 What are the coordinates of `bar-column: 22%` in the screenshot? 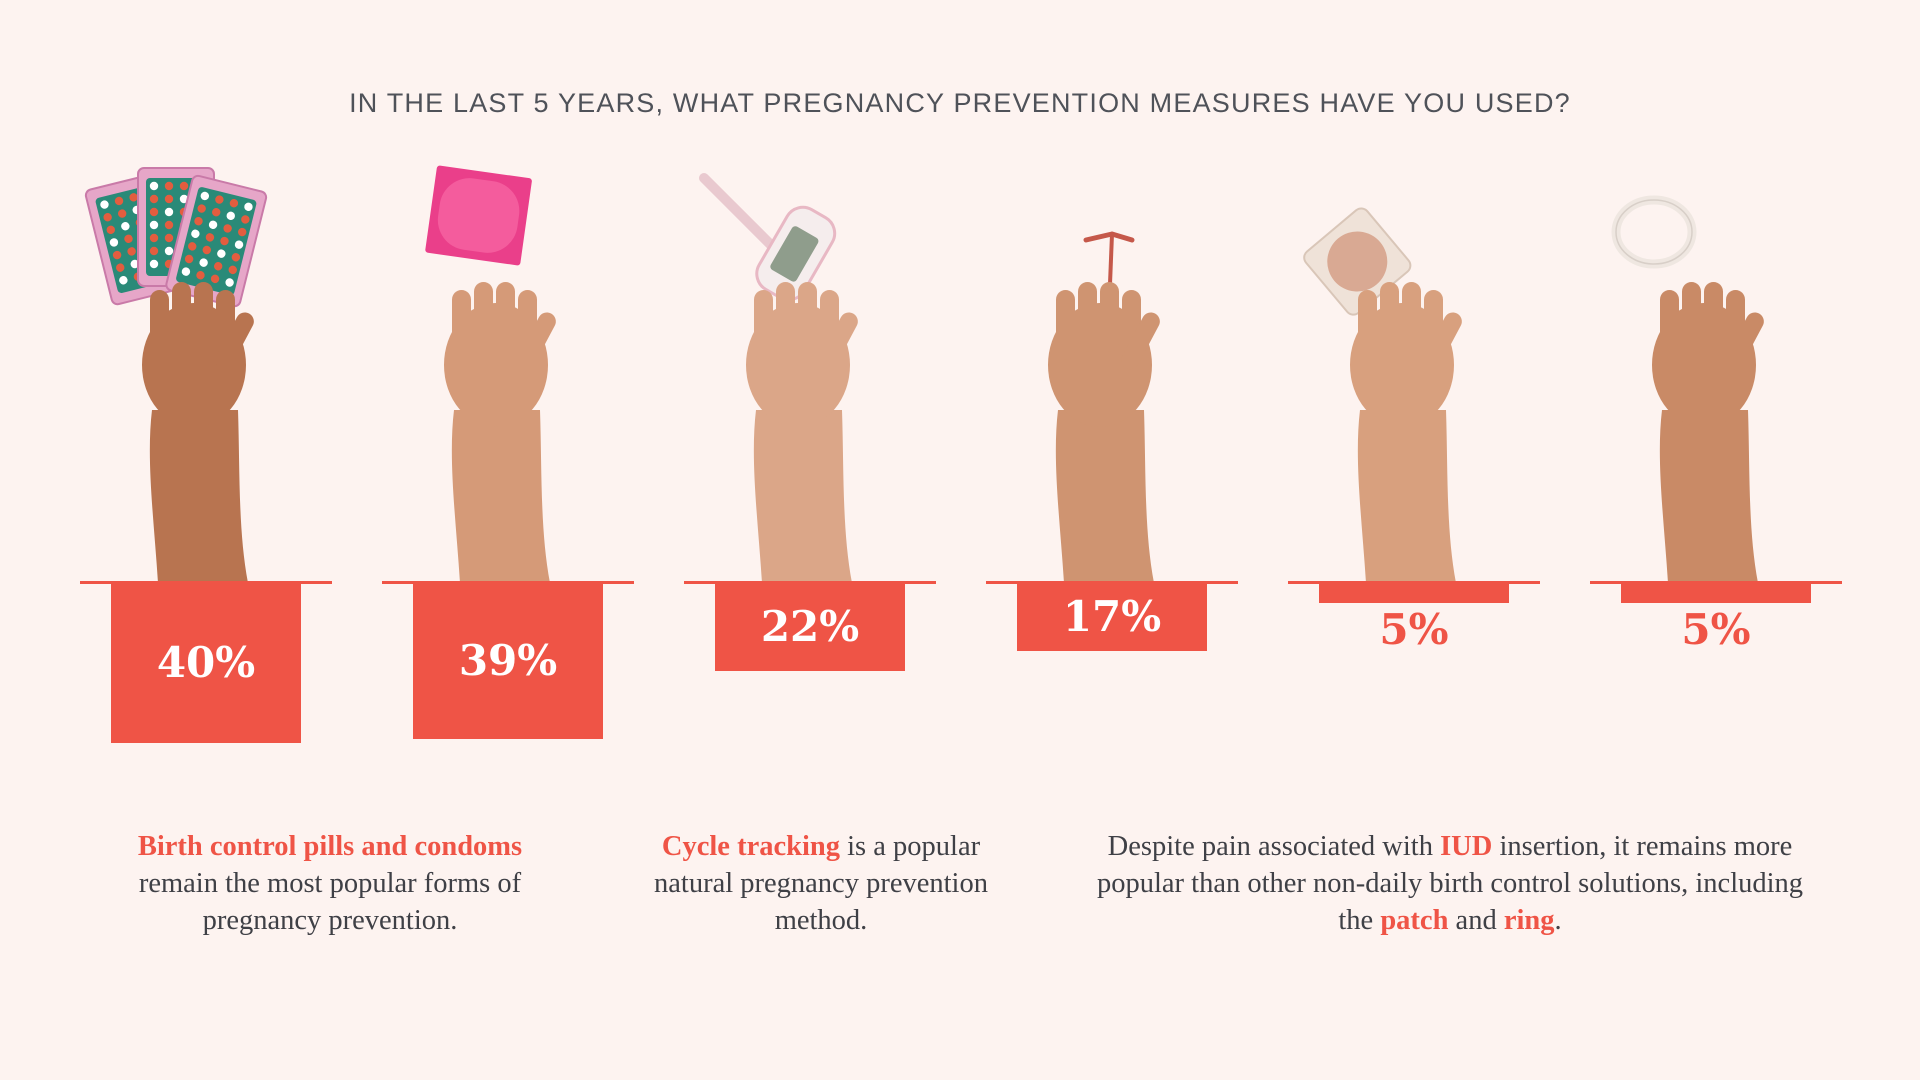 It's located at (810, 460).